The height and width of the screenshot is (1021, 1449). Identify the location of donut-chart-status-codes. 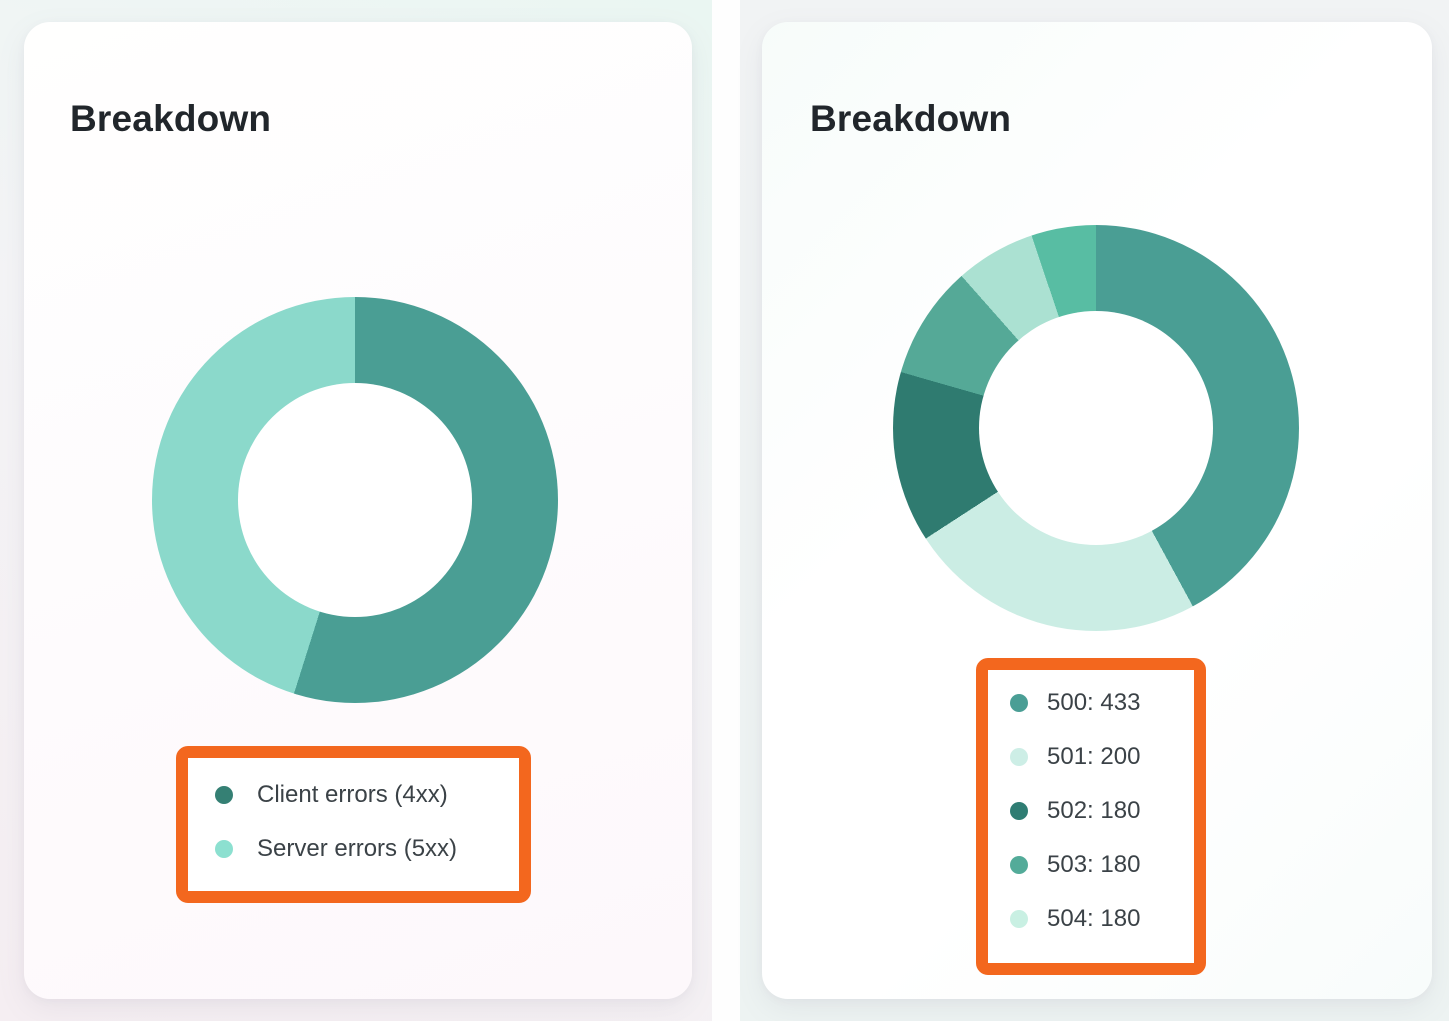
(1096, 428).